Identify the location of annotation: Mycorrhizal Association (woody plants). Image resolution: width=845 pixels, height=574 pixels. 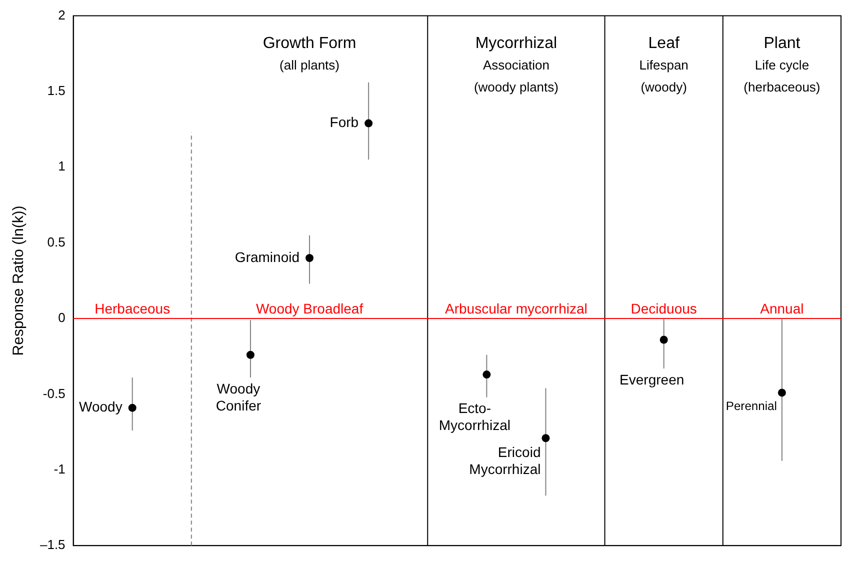
(516, 64).